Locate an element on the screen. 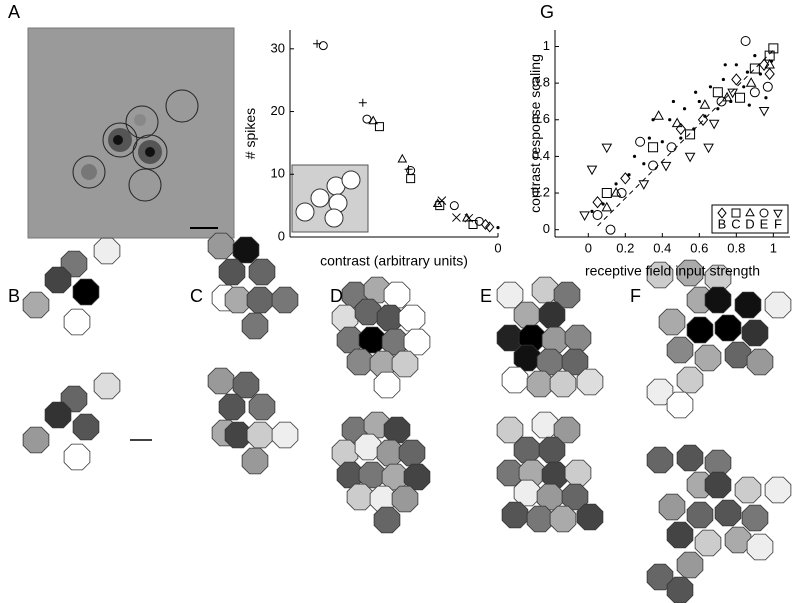 Image resolution: width=800 pixels, height=603 pixels. x-tick-label: 0.2 is located at coordinates (625, 247).